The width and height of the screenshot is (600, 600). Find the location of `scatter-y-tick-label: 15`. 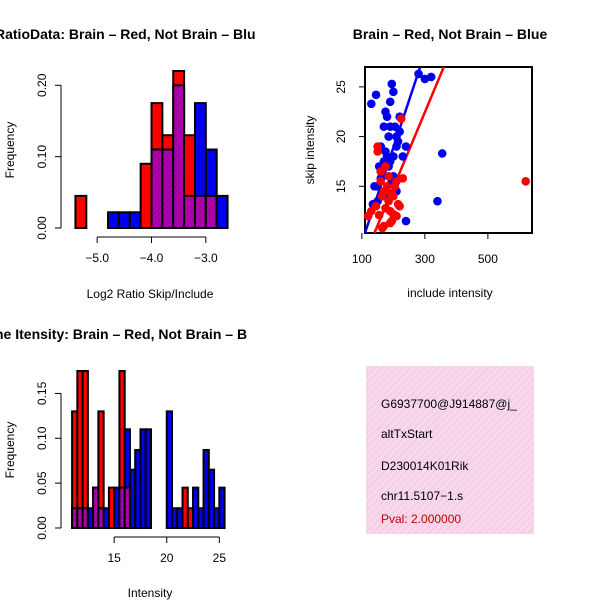

scatter-y-tick-label: 15 is located at coordinates (341, 186).